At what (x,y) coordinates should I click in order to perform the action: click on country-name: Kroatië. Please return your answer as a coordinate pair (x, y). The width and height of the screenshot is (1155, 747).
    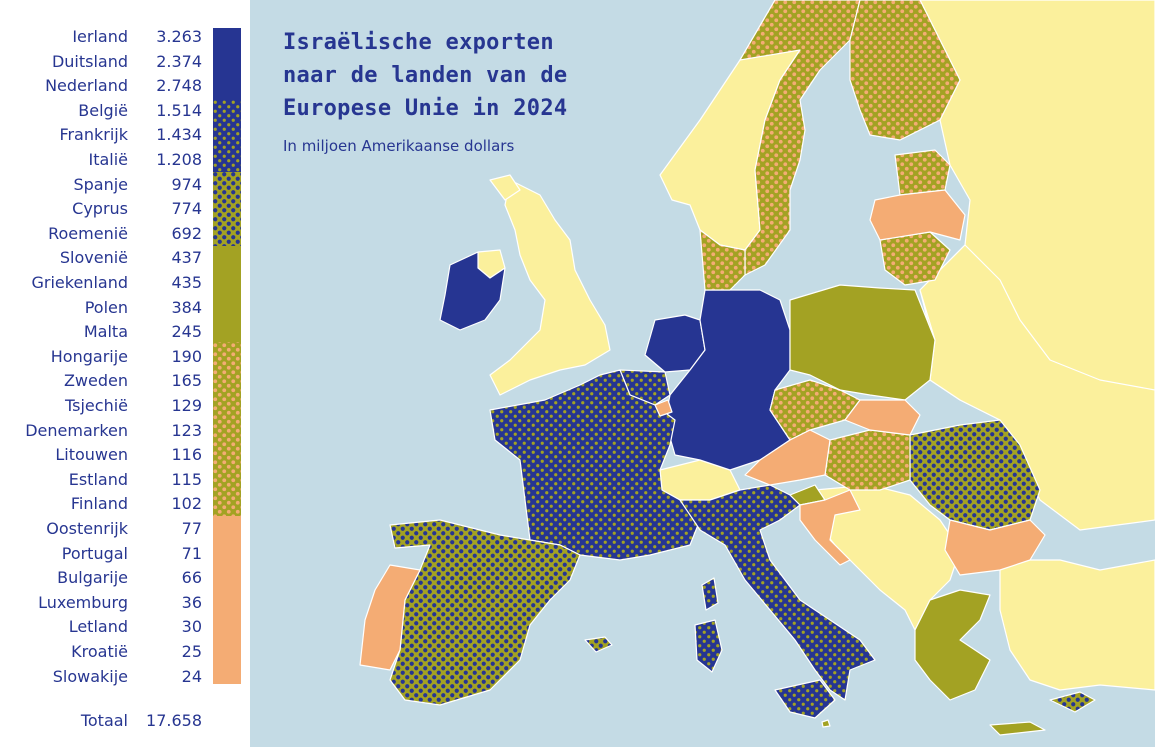
    Looking at the image, I should click on (99, 651).